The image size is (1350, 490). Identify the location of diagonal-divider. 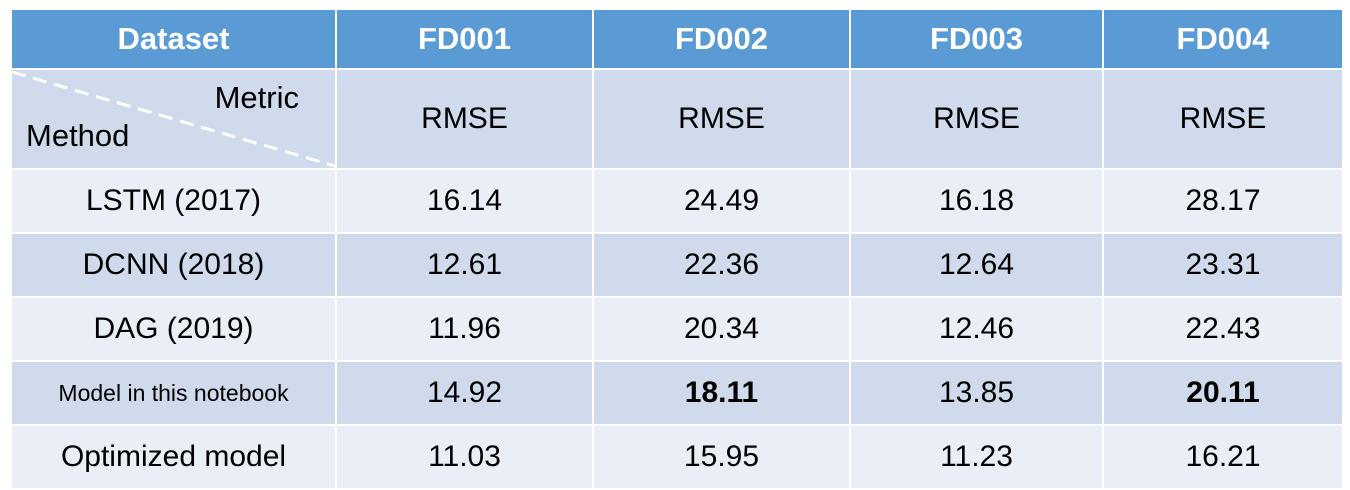
(173, 119).